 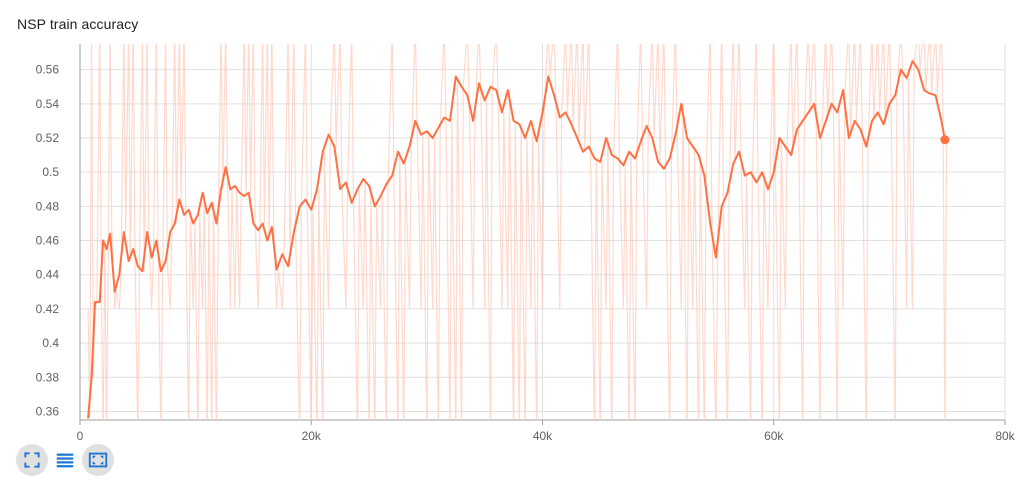 What do you see at coordinates (48, 411) in the screenshot?
I see `y-tick-label: 0.36` at bounding box center [48, 411].